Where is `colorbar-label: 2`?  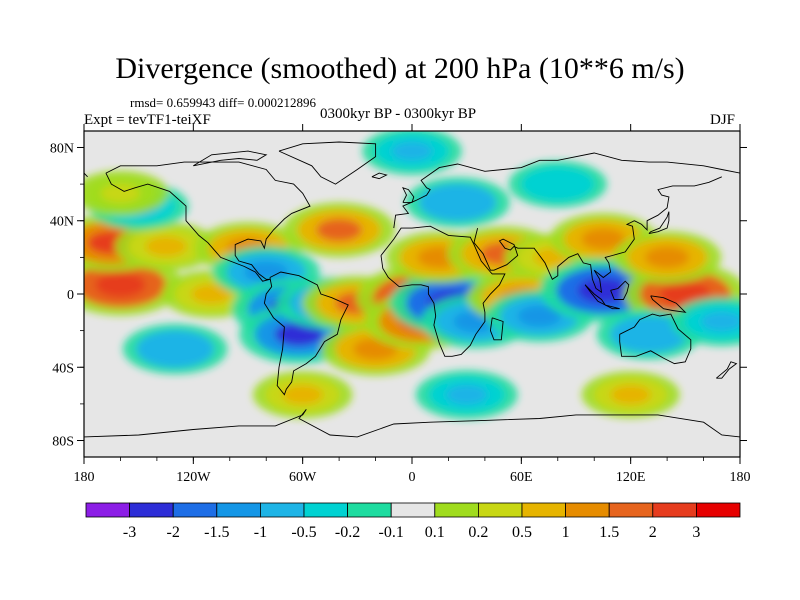
colorbar-label: 2 is located at coordinates (653, 532).